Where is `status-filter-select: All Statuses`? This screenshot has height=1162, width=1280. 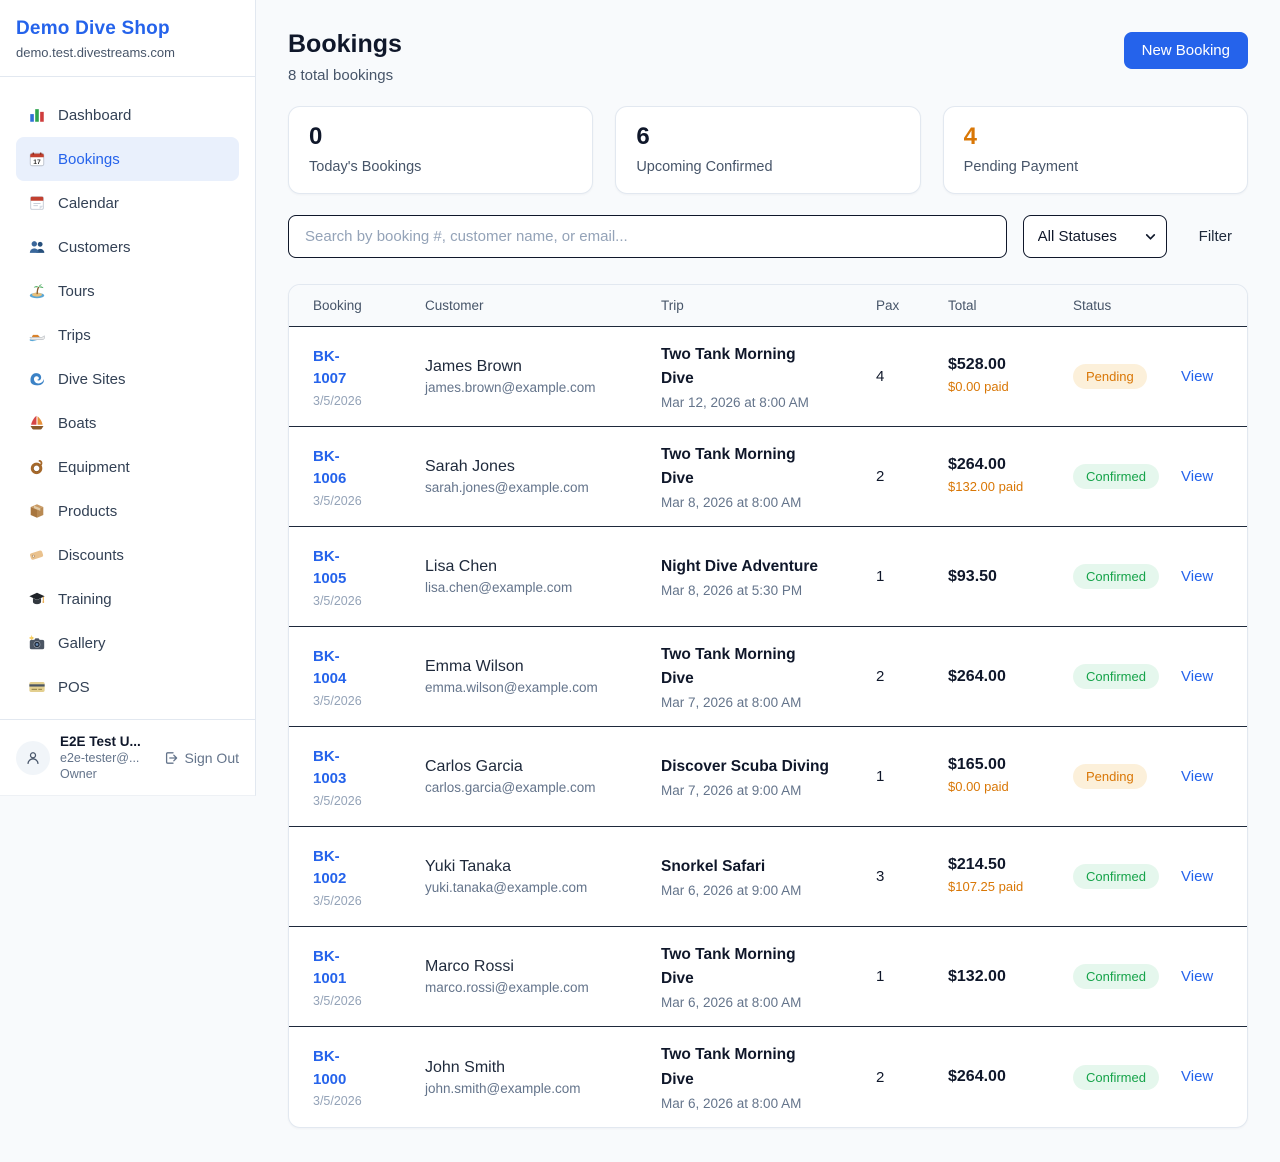 status-filter-select: All Statuses is located at coordinates (1094, 236).